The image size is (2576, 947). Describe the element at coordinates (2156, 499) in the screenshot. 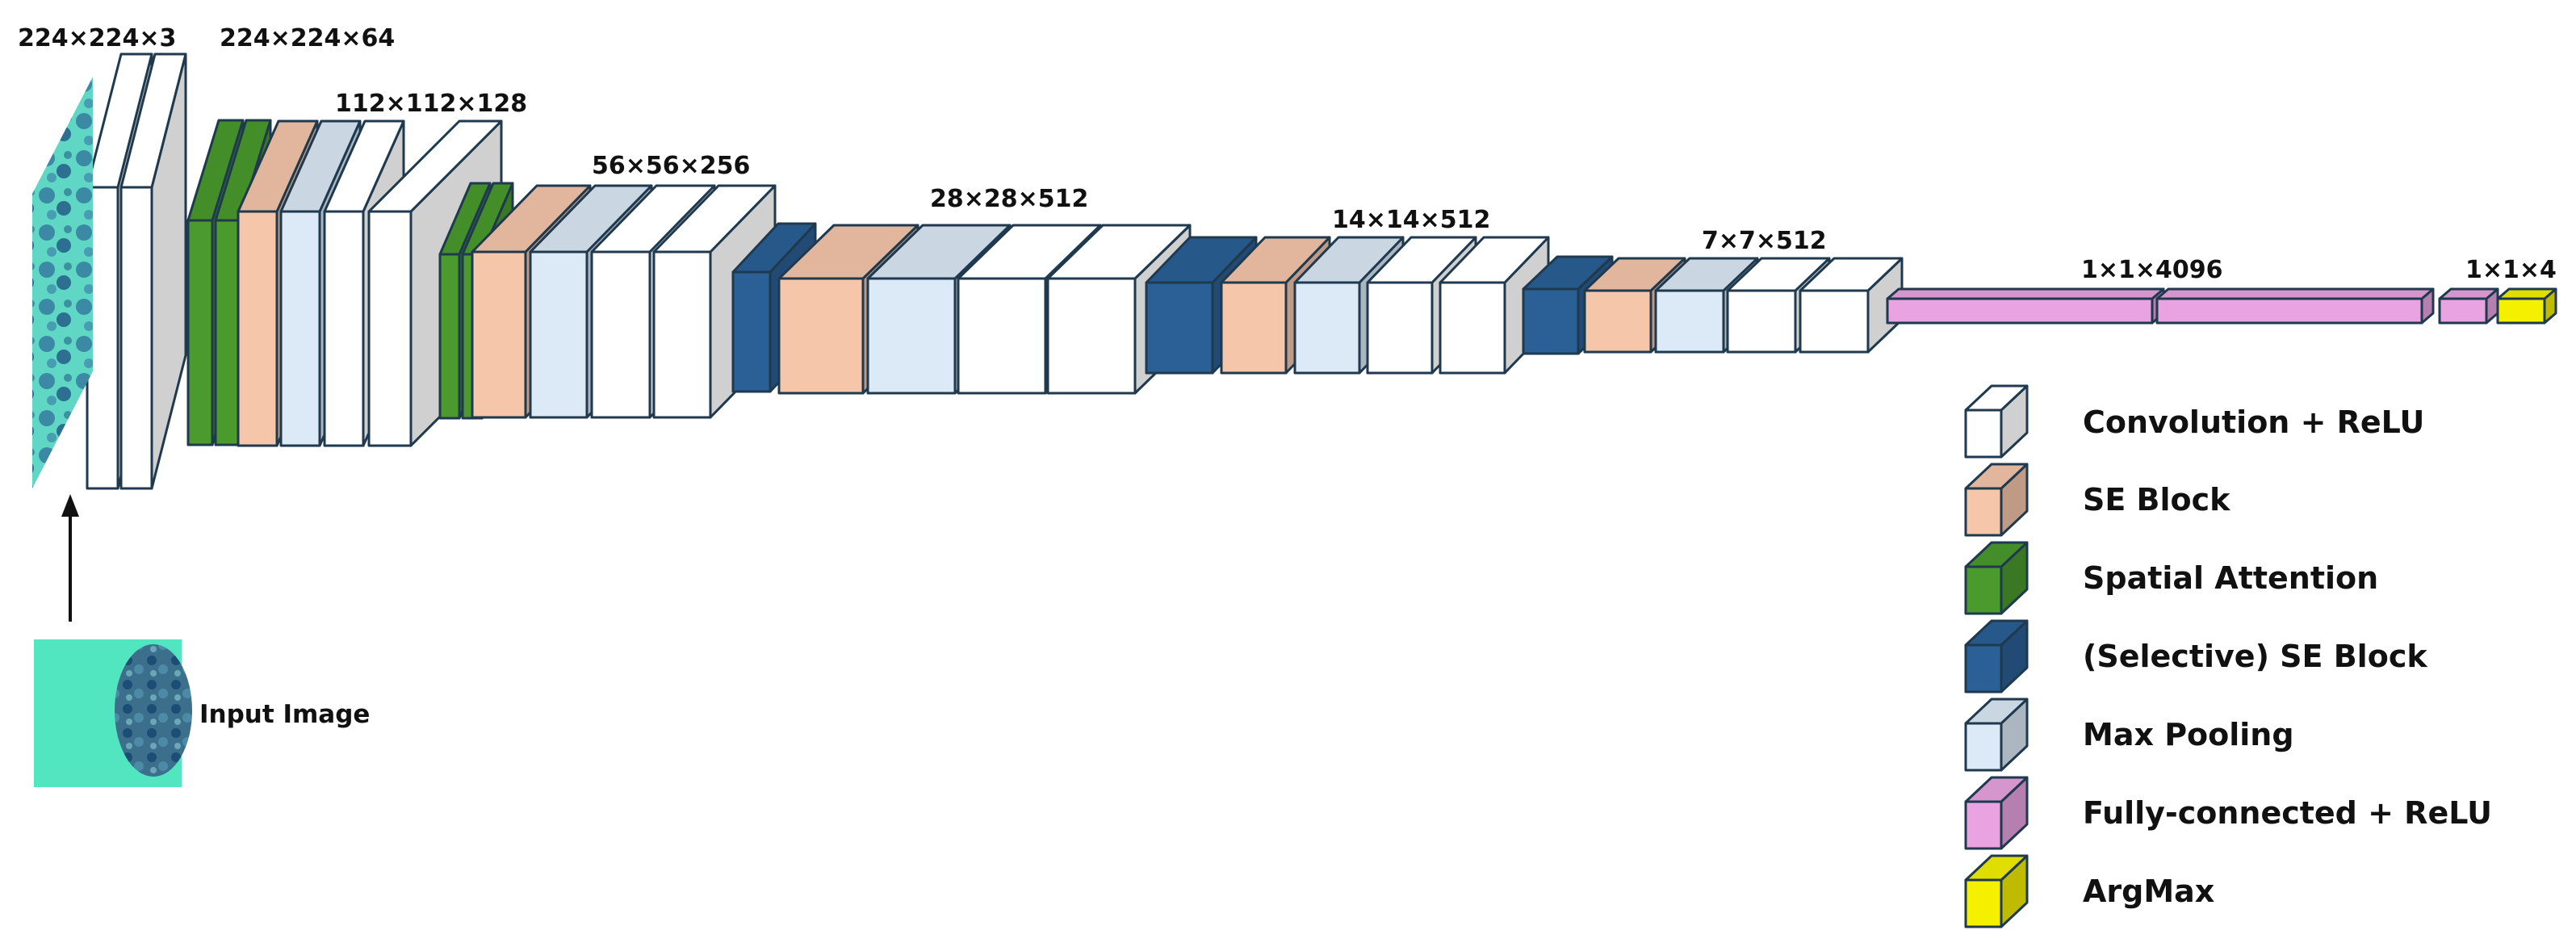

I see `legend-label-se: SE Block` at that location.